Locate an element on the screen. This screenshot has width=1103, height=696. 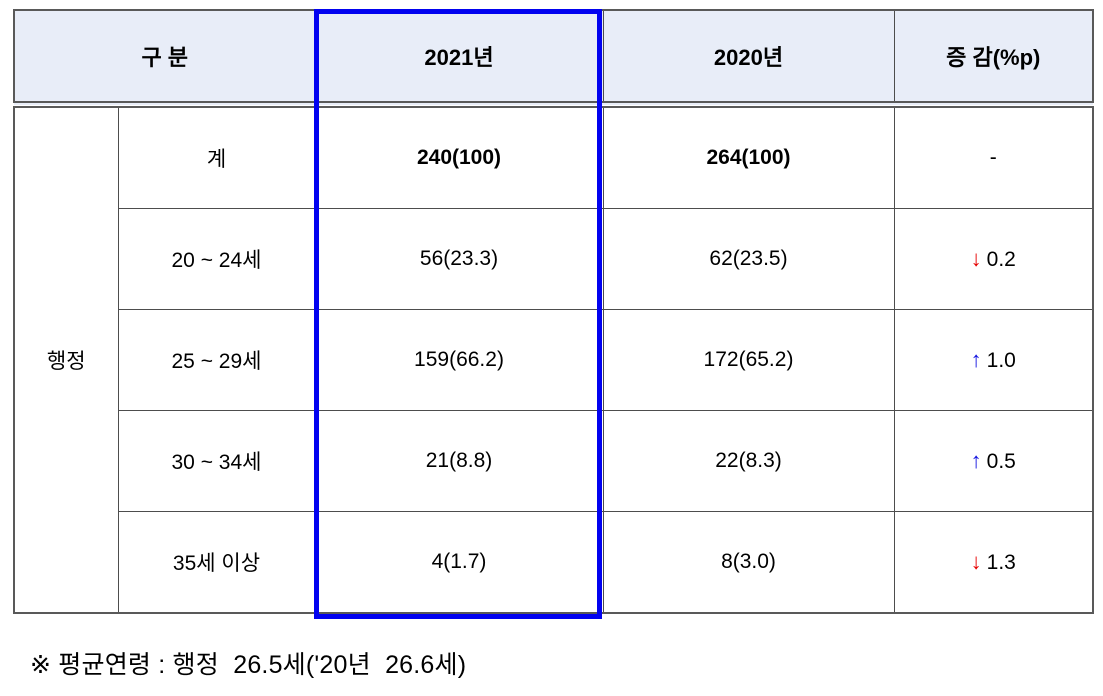
change-value: 1.3 is located at coordinates (1001, 562).